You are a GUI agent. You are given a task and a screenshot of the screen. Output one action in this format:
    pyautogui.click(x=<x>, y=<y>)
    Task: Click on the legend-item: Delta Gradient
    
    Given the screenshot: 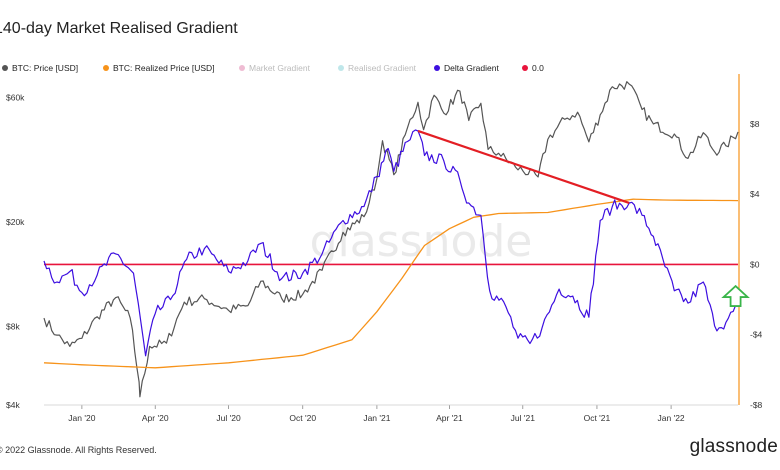 What is the action you would take?
    pyautogui.click(x=466, y=68)
    